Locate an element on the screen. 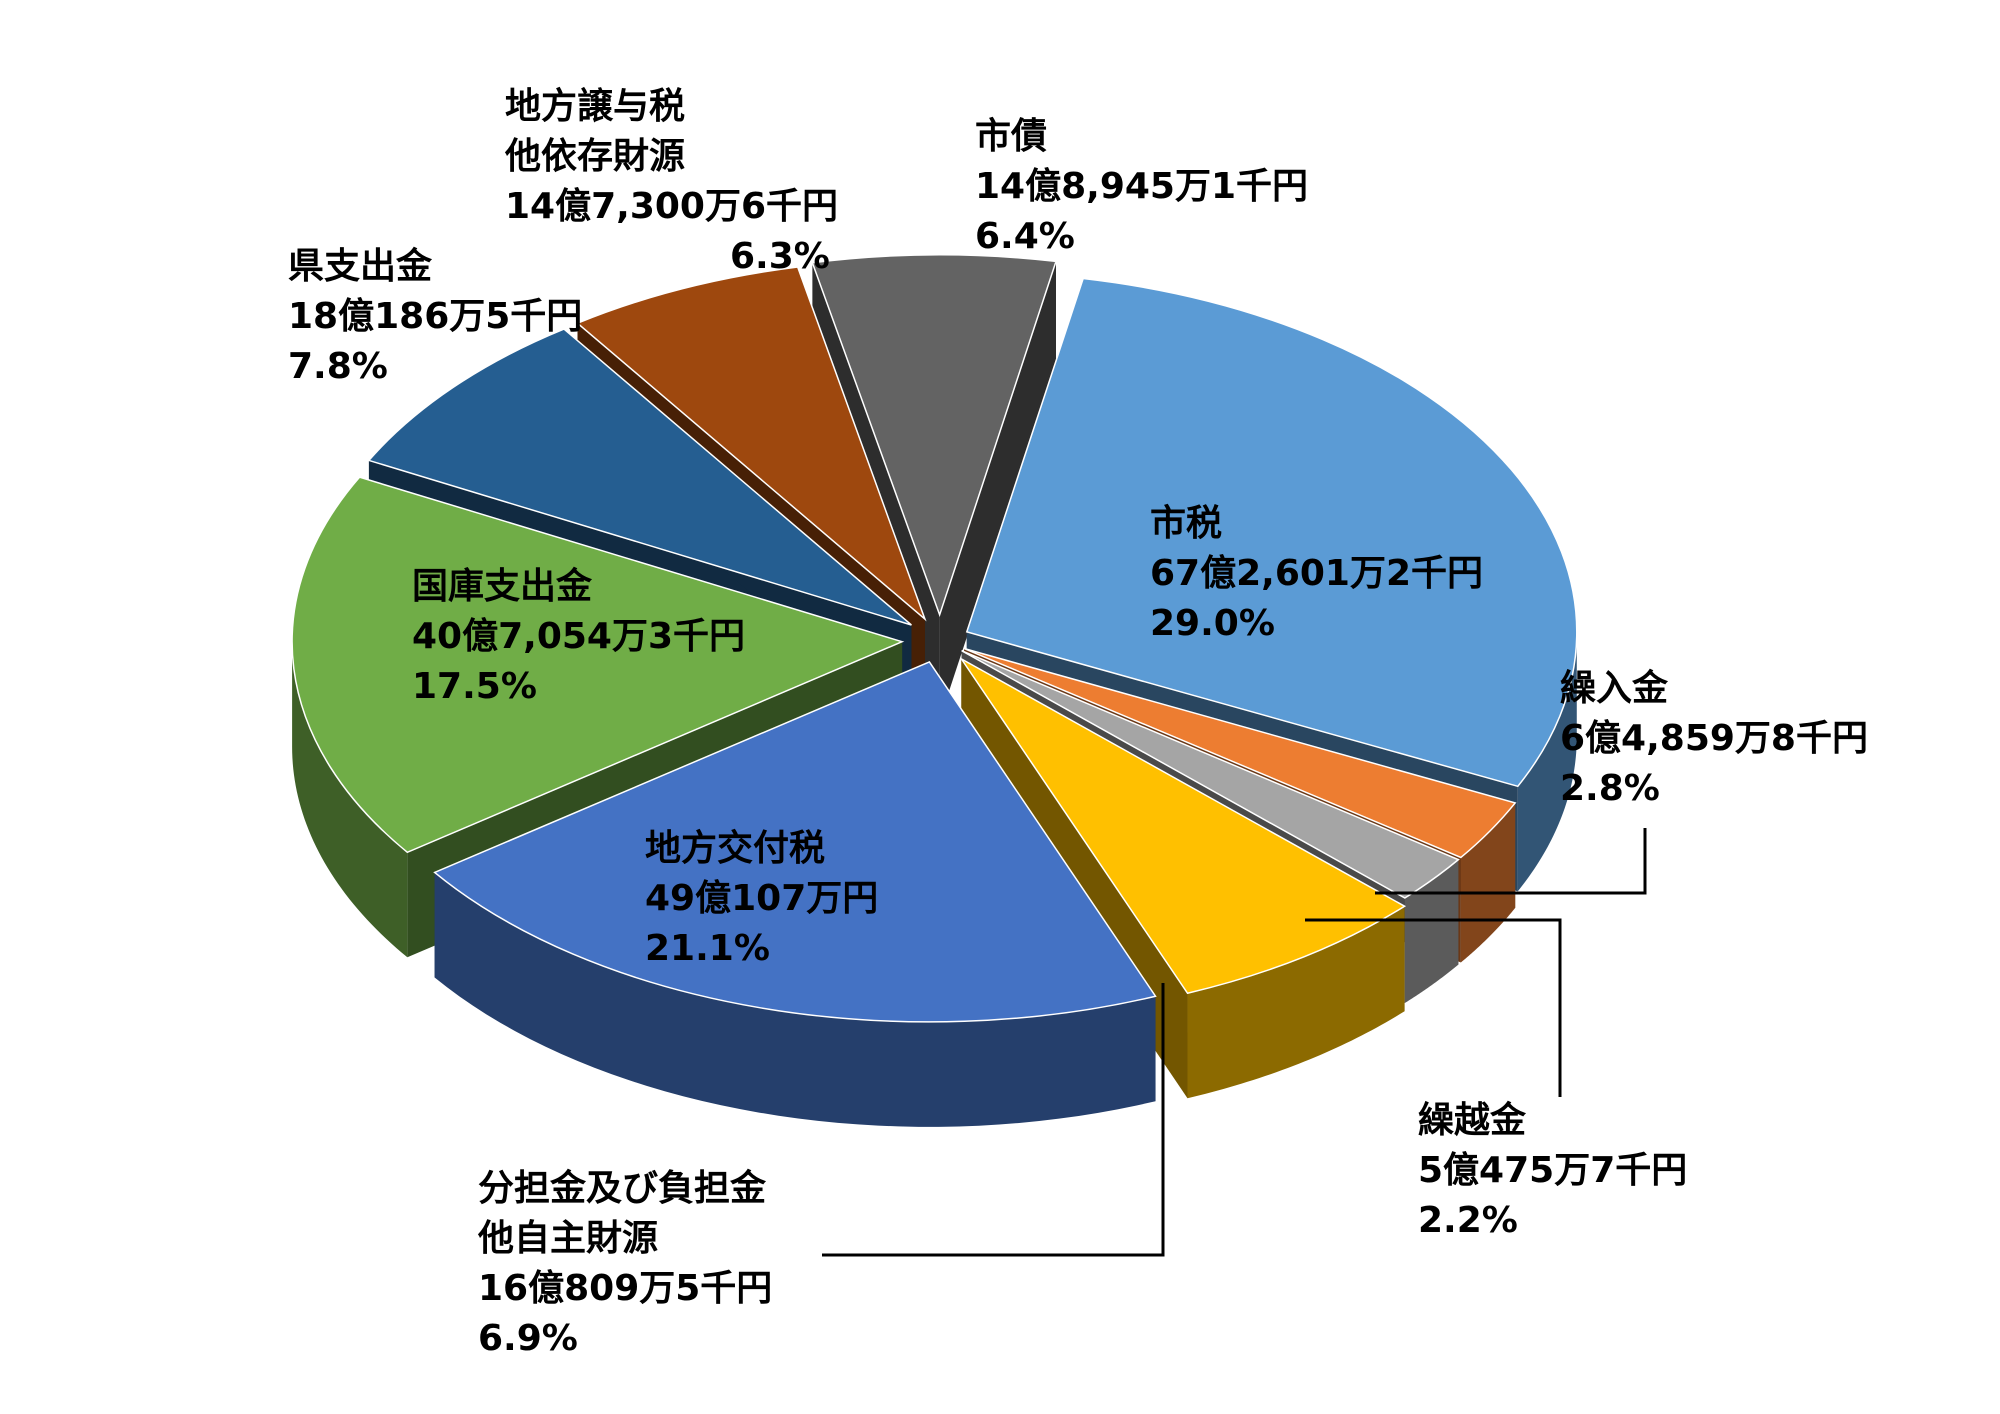  label-percent: 6.3% is located at coordinates (780, 256).